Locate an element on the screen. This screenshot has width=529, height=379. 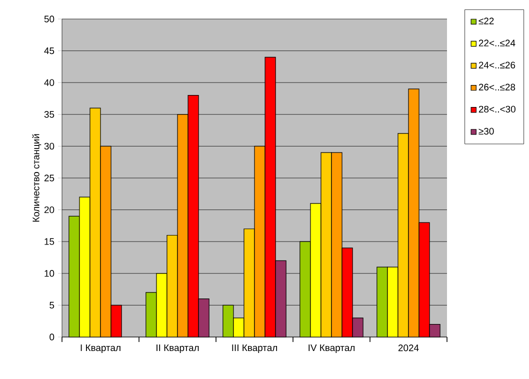
y-tick-label: 20 is located at coordinates (49, 210).